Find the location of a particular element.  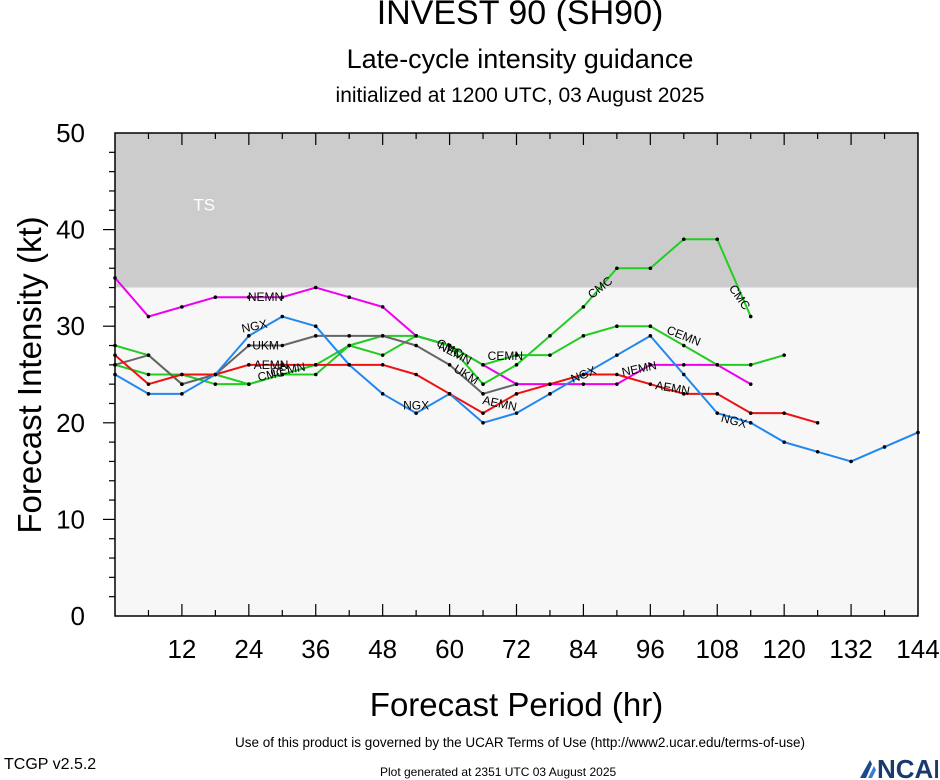

x-tick-label: 24 is located at coordinates (248, 649).